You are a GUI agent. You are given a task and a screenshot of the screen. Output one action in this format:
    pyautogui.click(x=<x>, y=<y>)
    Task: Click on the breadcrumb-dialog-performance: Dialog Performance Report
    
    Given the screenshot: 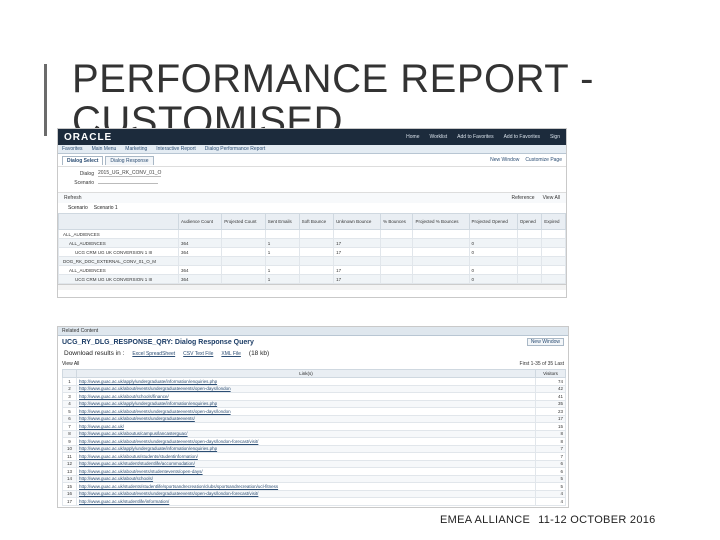 What is the action you would take?
    pyautogui.click(x=235, y=149)
    